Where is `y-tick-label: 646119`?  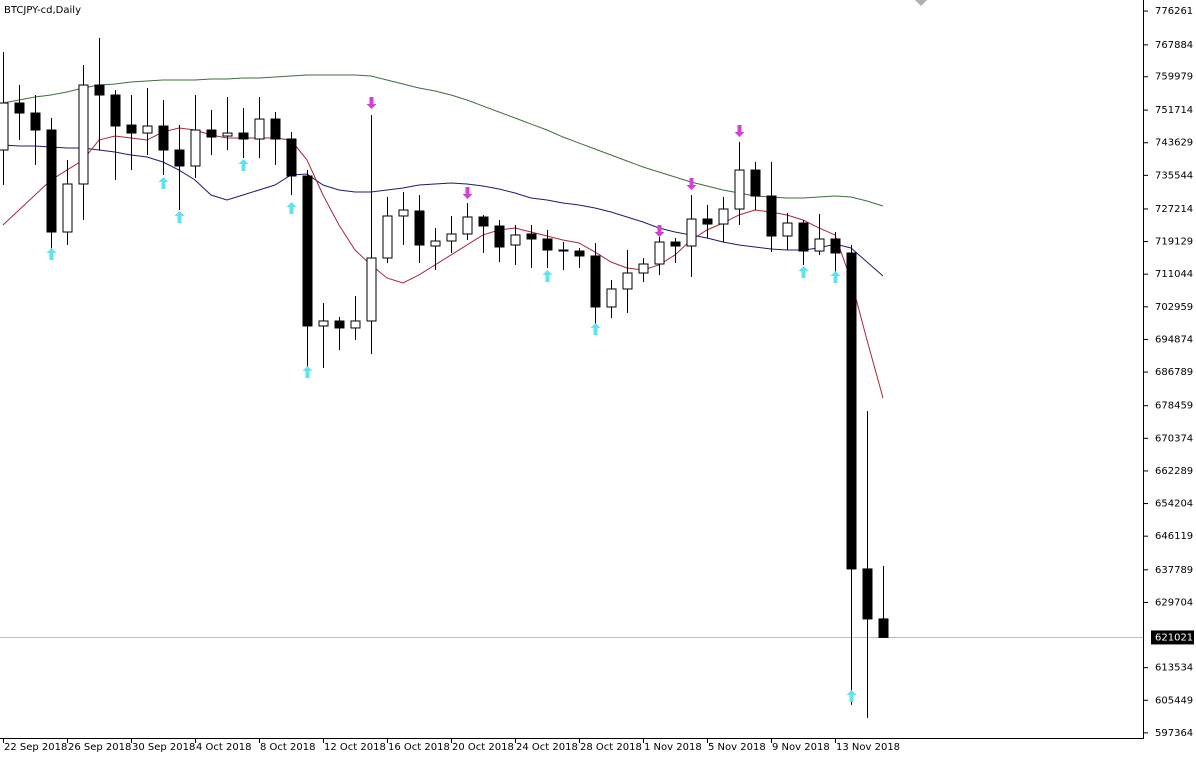 y-tick-label: 646119 is located at coordinates (1174, 536).